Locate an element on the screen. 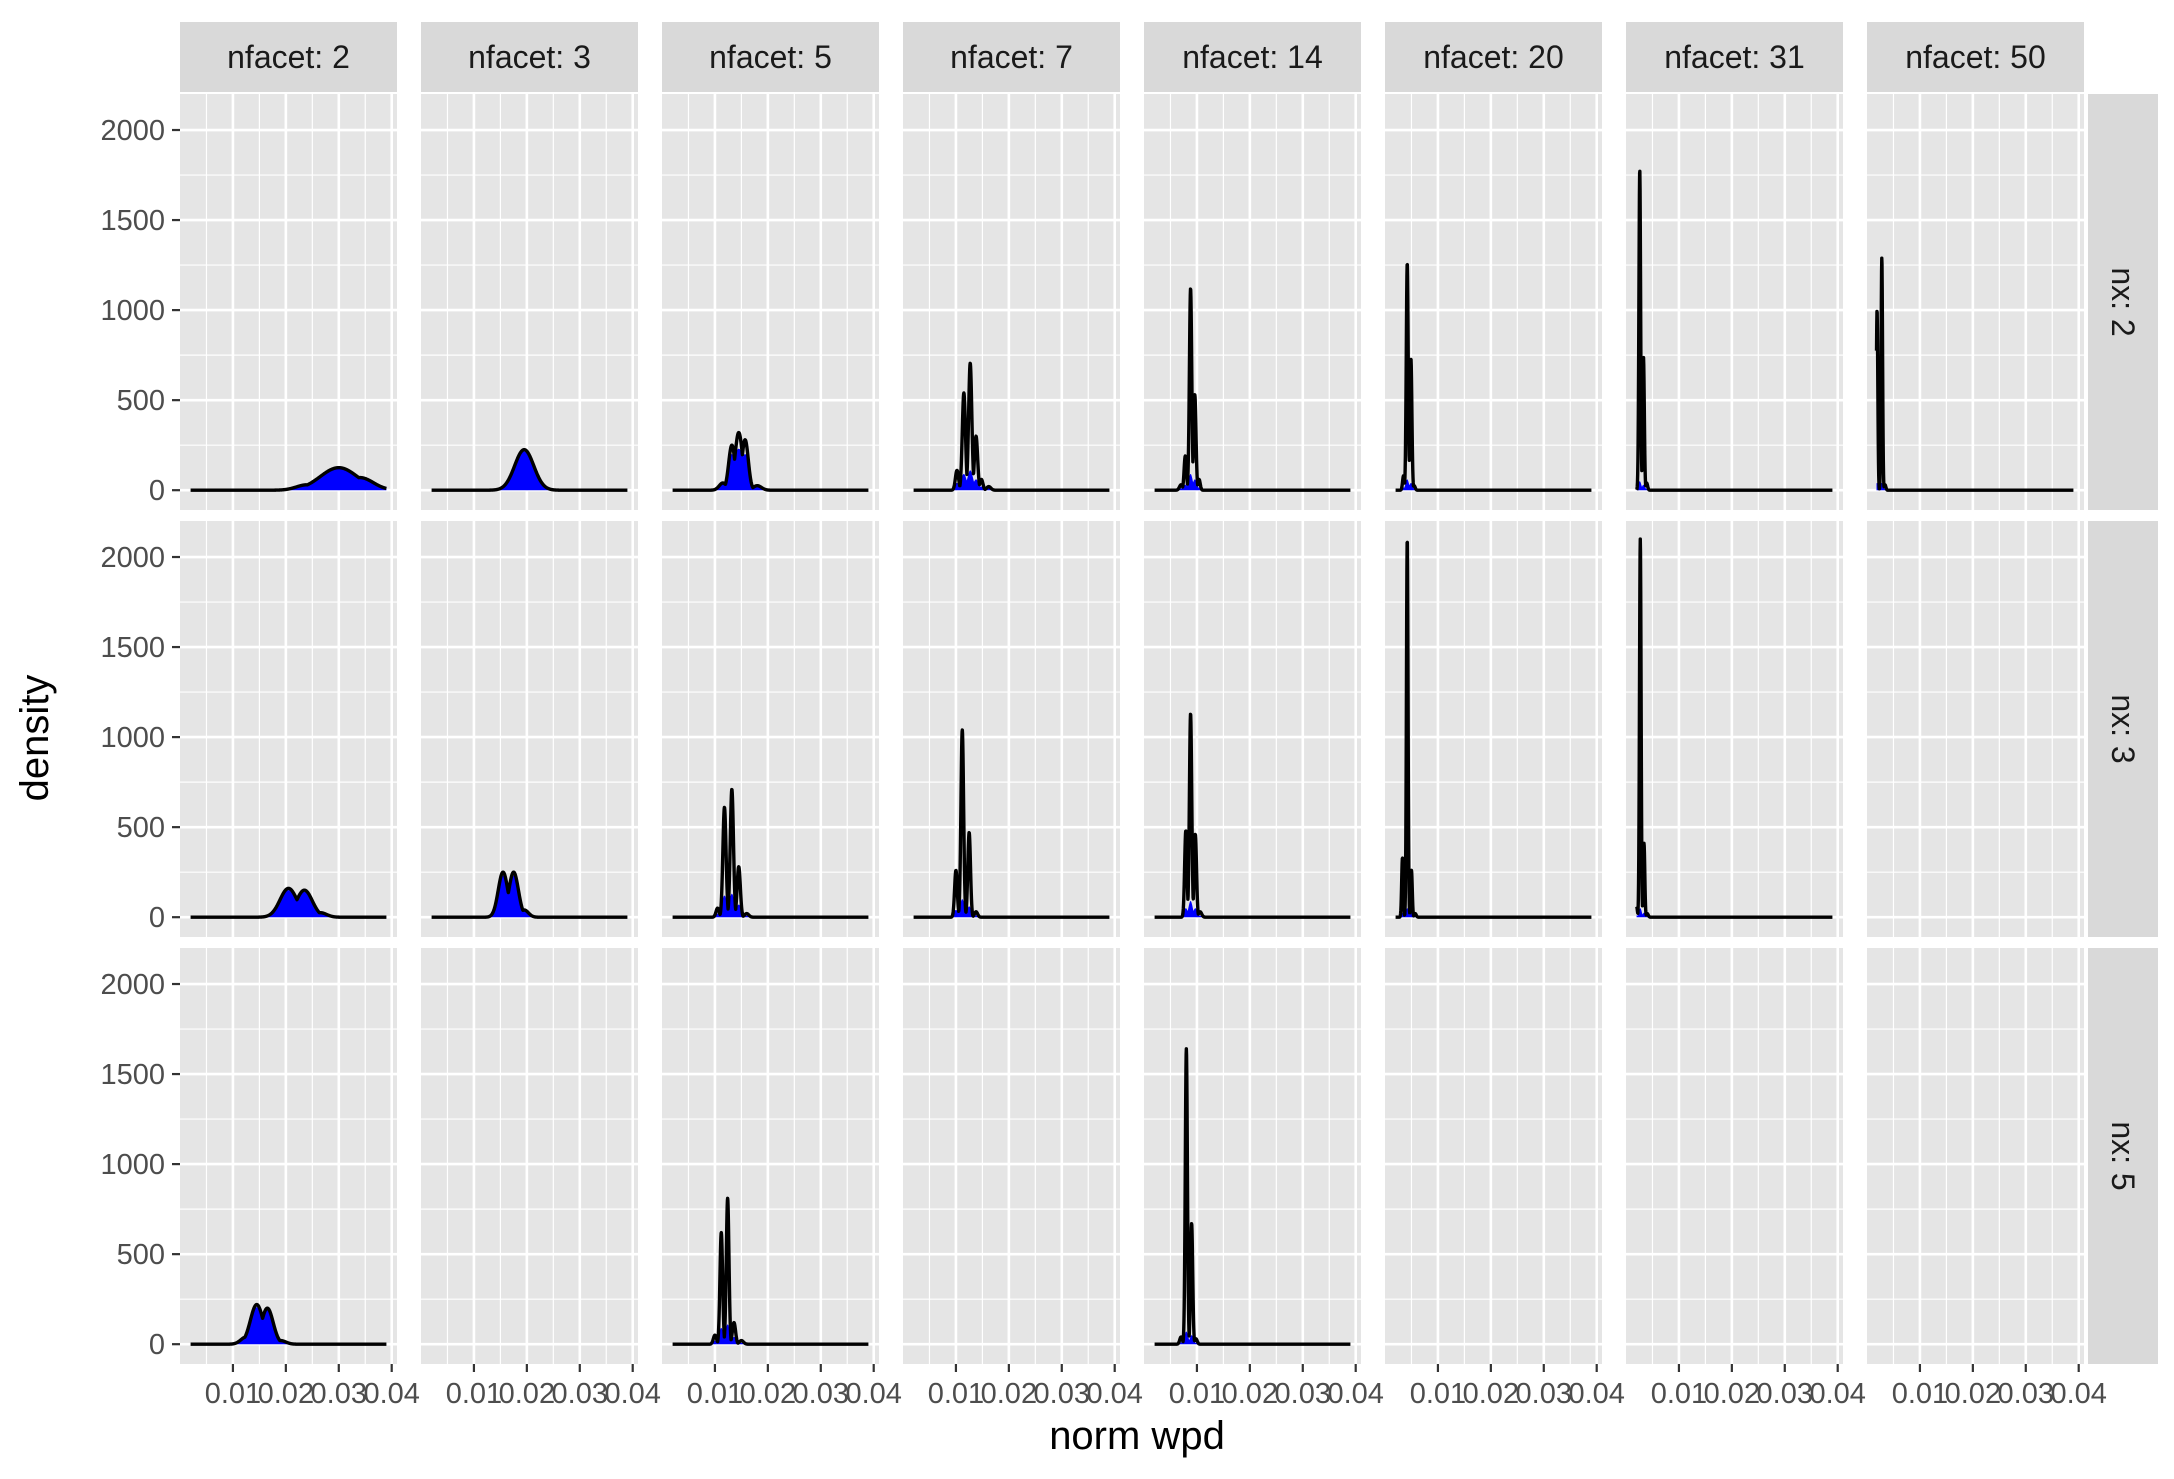 This screenshot has width=2174, height=1479. panel-r0-c7 is located at coordinates (1975, 302).